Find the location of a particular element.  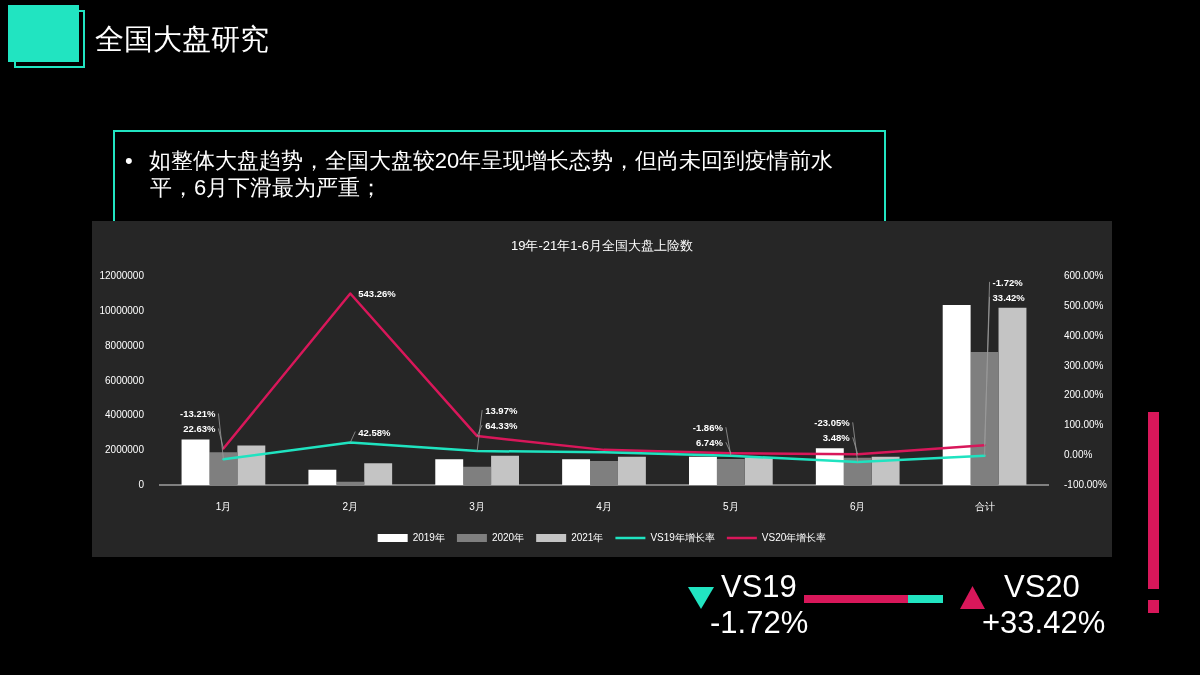

x-tick-label: 4月 is located at coordinates (604, 506).